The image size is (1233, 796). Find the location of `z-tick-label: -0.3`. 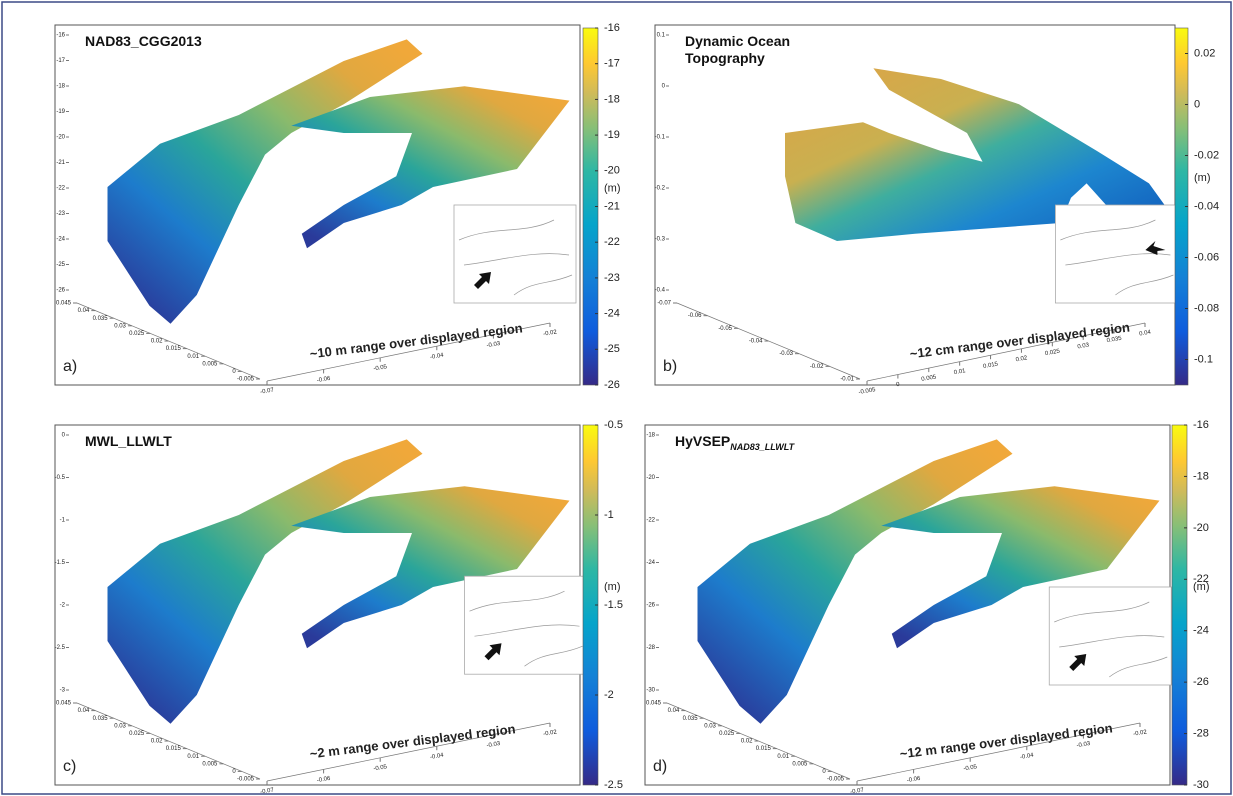

z-tick-label: -0.3 is located at coordinates (660, 240).